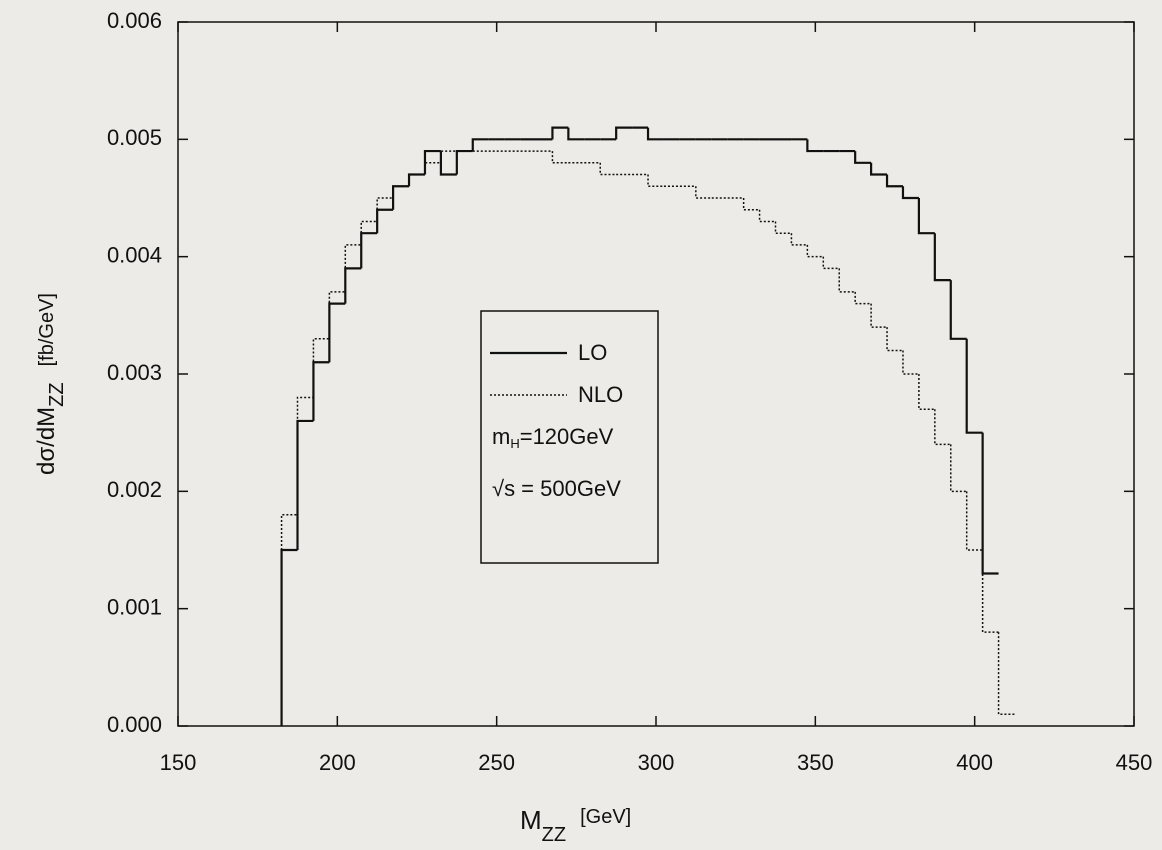 This screenshot has height=850, width=1162. What do you see at coordinates (605, 817) in the screenshot?
I see `x-label-unit: [GeV]` at bounding box center [605, 817].